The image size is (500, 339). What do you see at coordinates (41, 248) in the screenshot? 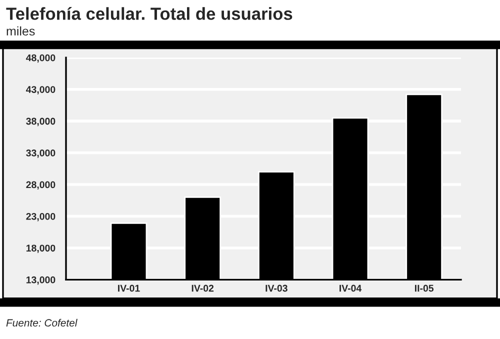
I see `y-tick-label: 18,000` at bounding box center [41, 248].